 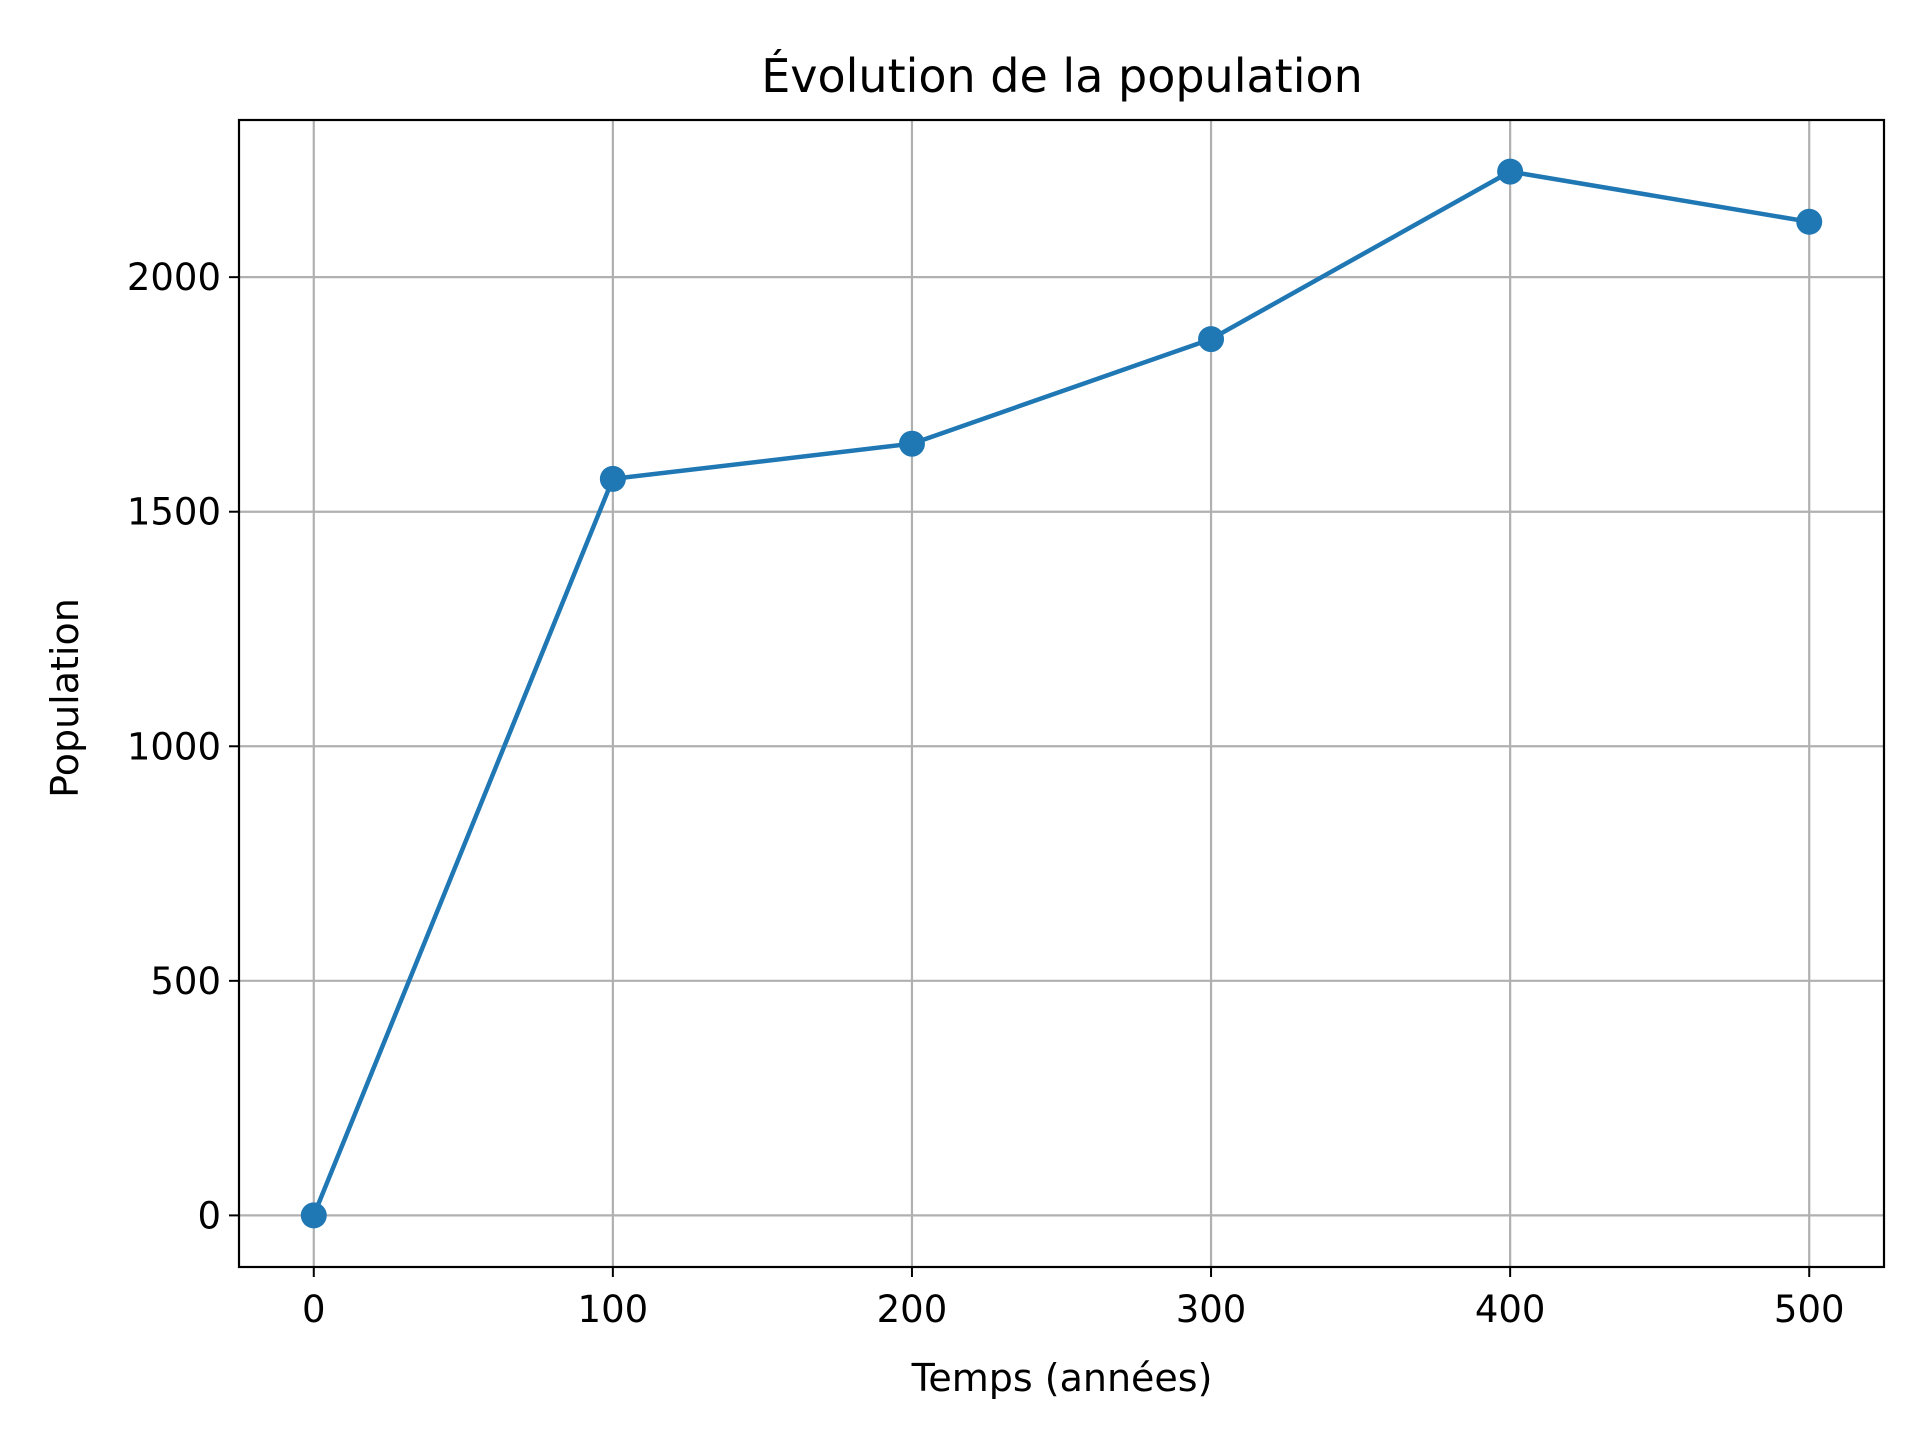 What do you see at coordinates (1211, 1309) in the screenshot?
I see `x-tick-label: 300` at bounding box center [1211, 1309].